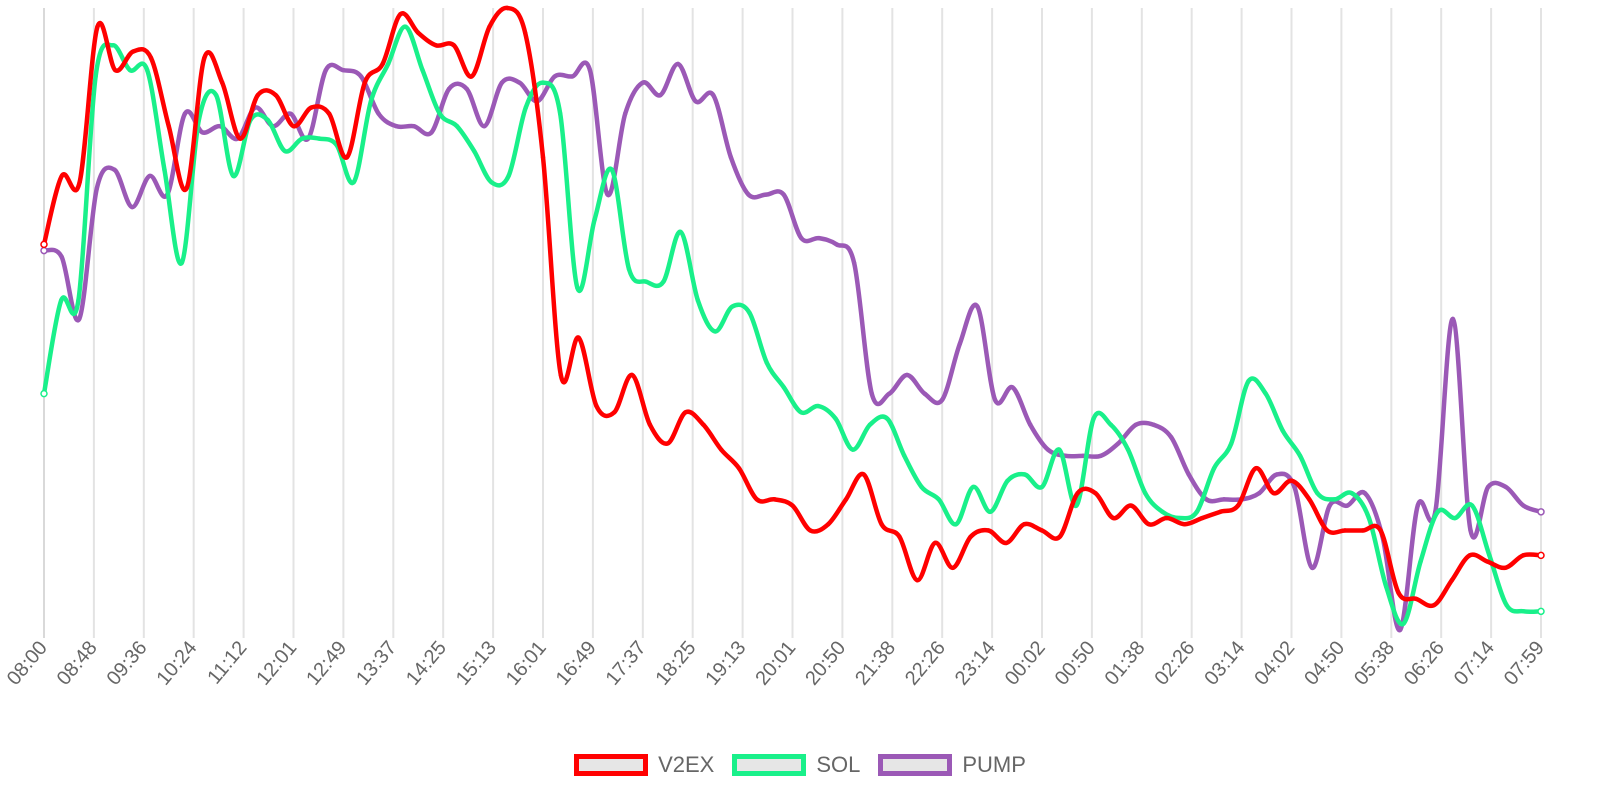  Describe the element at coordinates (644, 765) in the screenshot. I see `legend-item-v2ex: V2EX` at that location.